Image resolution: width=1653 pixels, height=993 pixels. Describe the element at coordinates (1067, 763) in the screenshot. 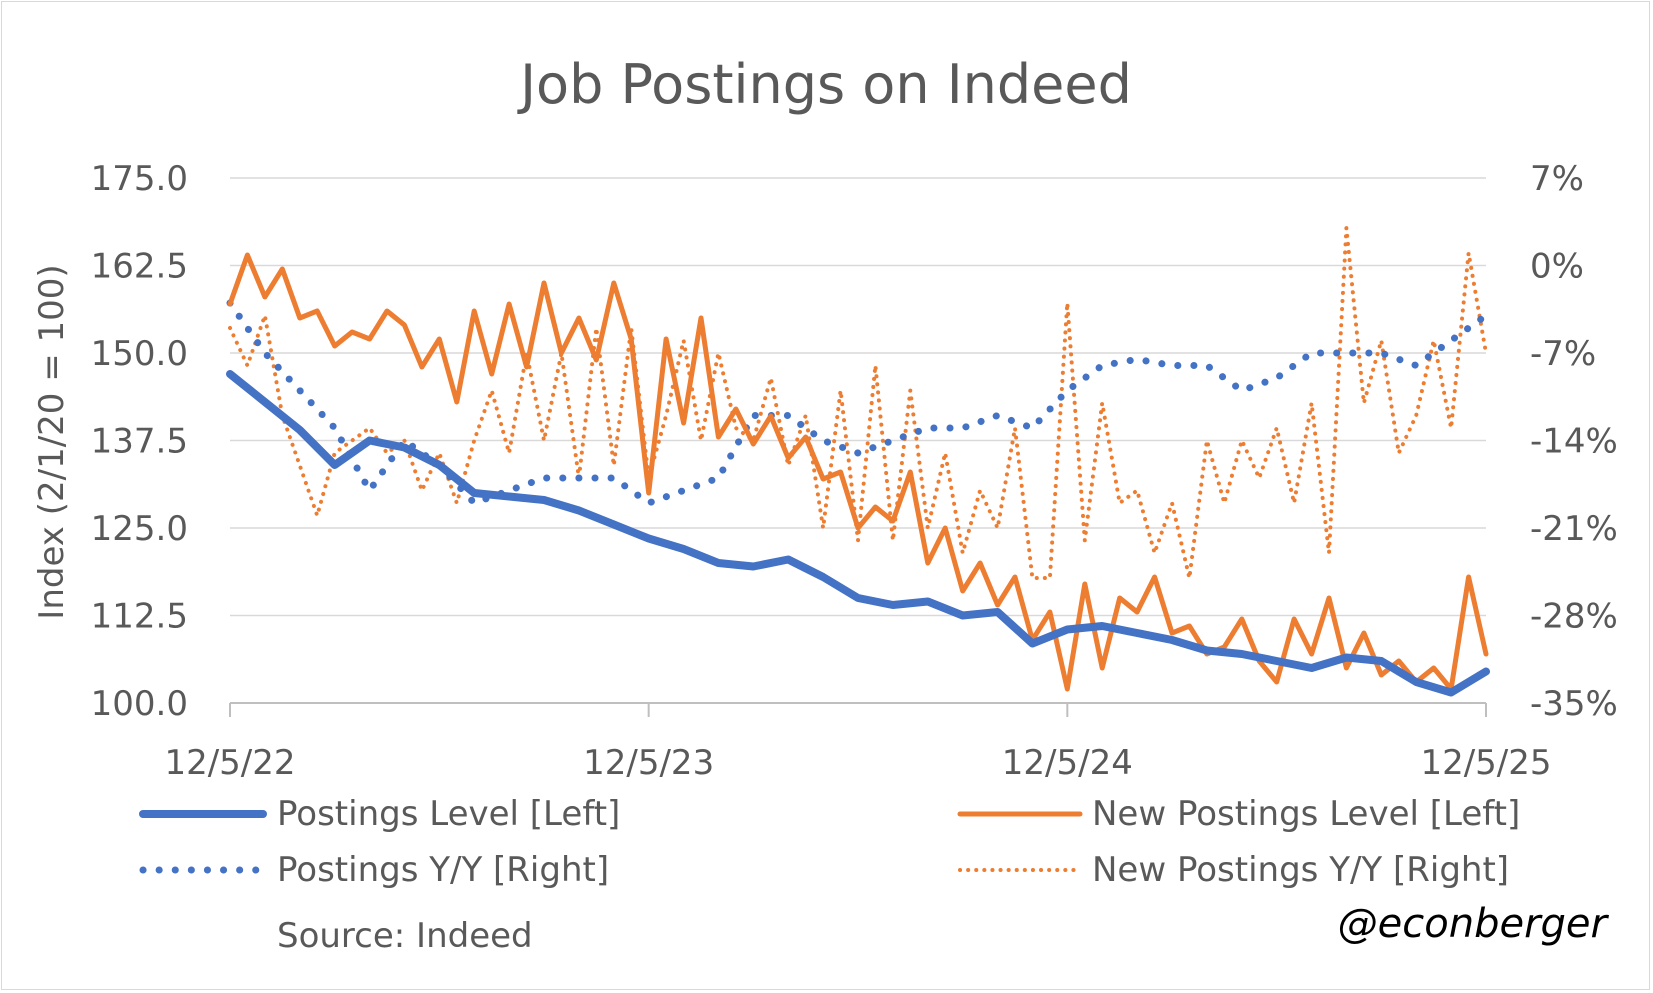

I see `x-tick-label: 12/5/24` at that location.